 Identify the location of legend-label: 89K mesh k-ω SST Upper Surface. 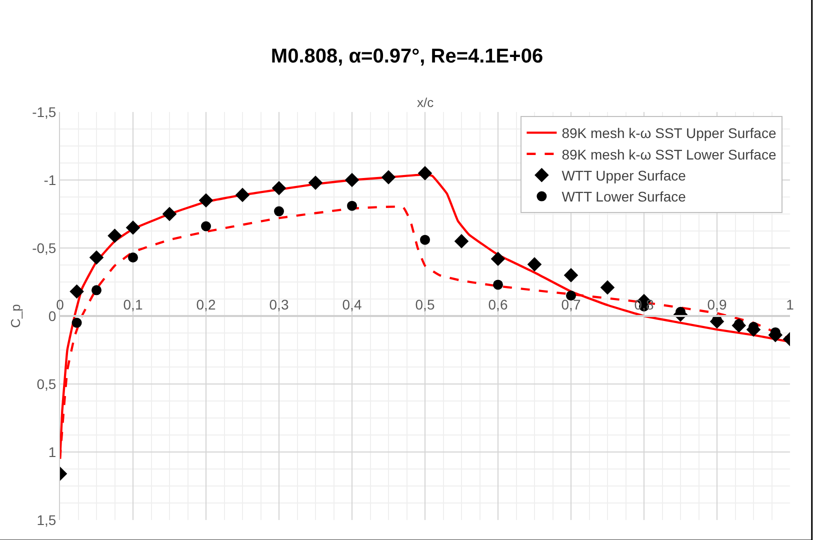
(669, 133).